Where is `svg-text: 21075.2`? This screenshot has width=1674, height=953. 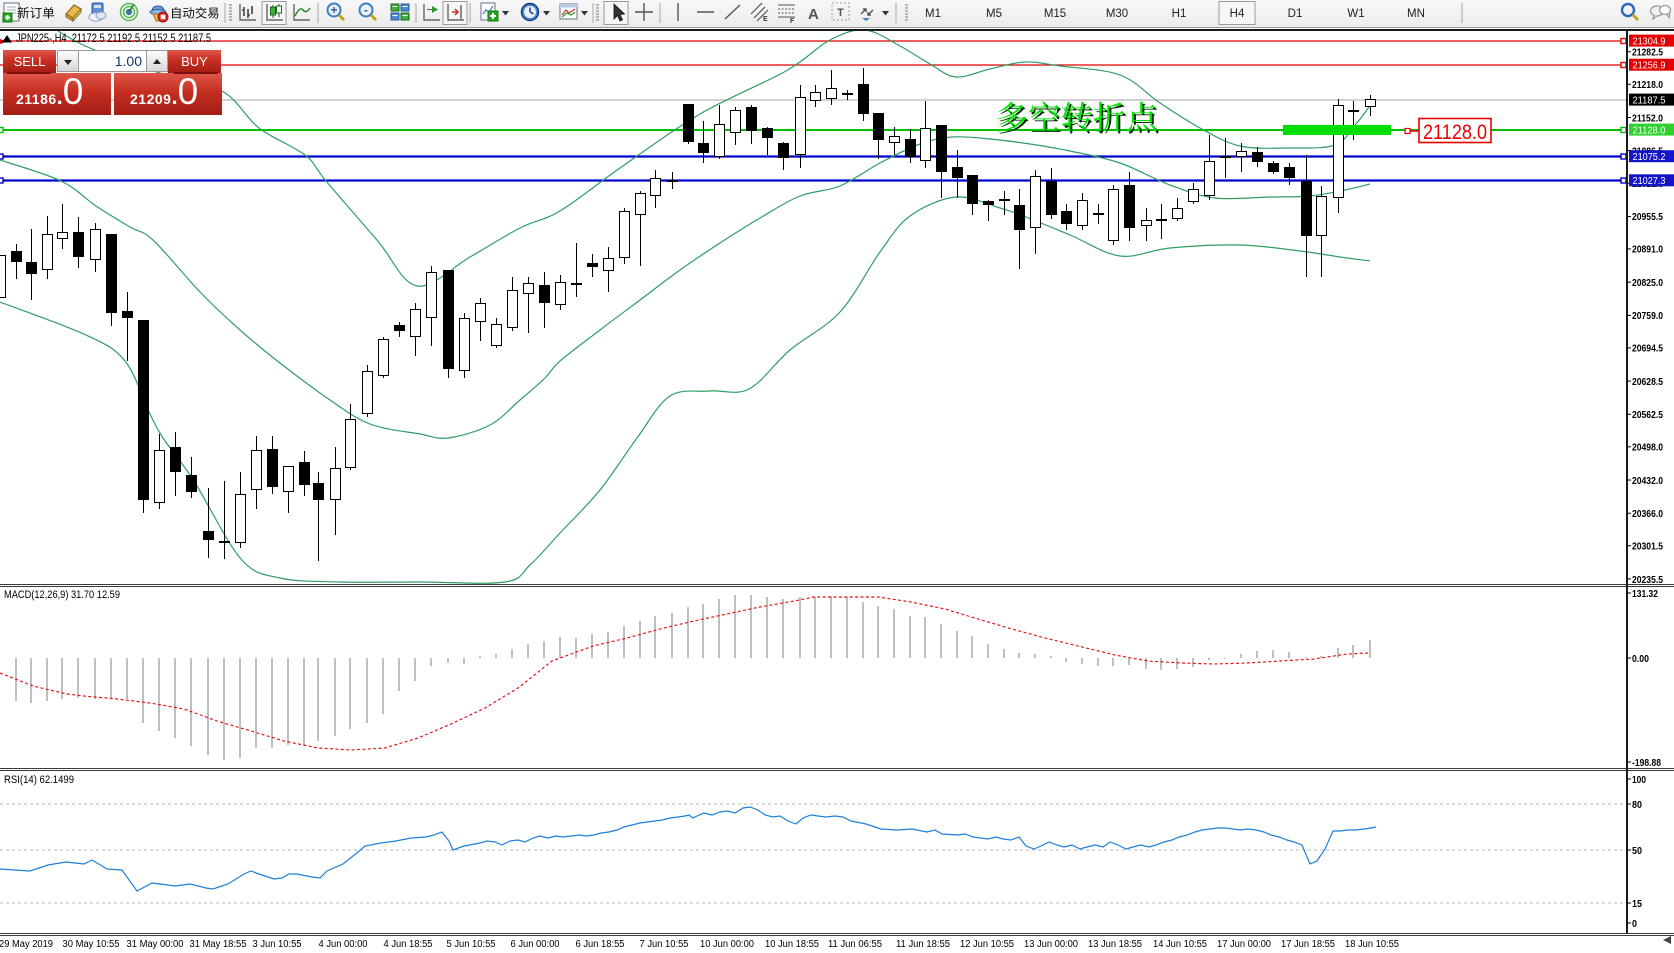 svg-text: 21075.2 is located at coordinates (1649, 157).